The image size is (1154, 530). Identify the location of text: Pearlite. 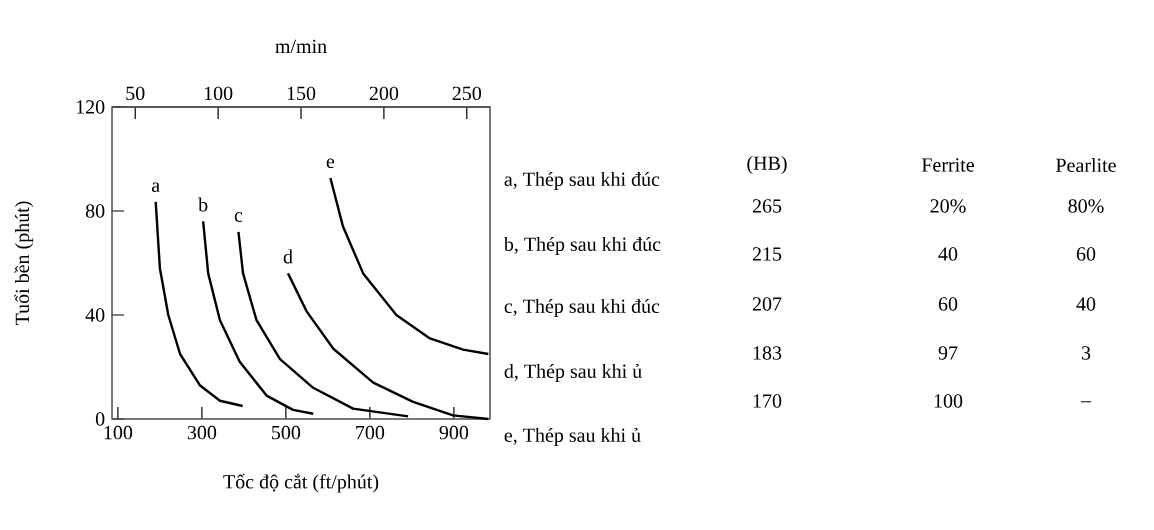
(1086, 165).